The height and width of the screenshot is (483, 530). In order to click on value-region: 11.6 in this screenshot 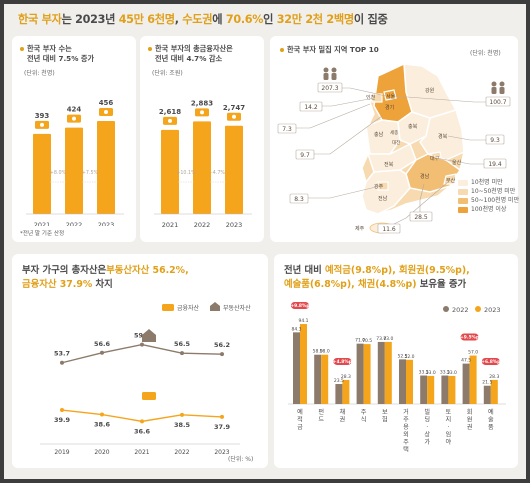, I will do `click(389, 229)`.